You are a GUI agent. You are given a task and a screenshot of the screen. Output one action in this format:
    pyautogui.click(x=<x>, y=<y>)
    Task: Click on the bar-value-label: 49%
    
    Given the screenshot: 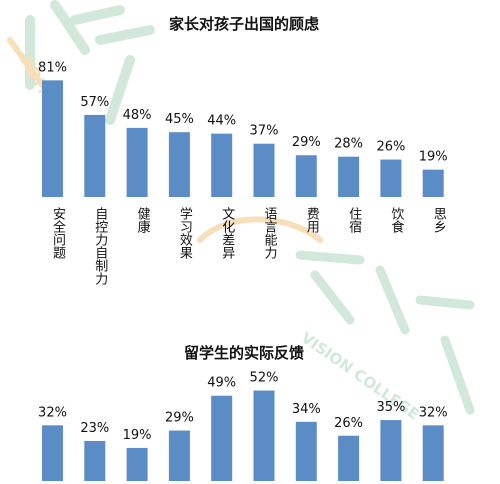 What is the action you would take?
    pyautogui.click(x=221, y=383)
    